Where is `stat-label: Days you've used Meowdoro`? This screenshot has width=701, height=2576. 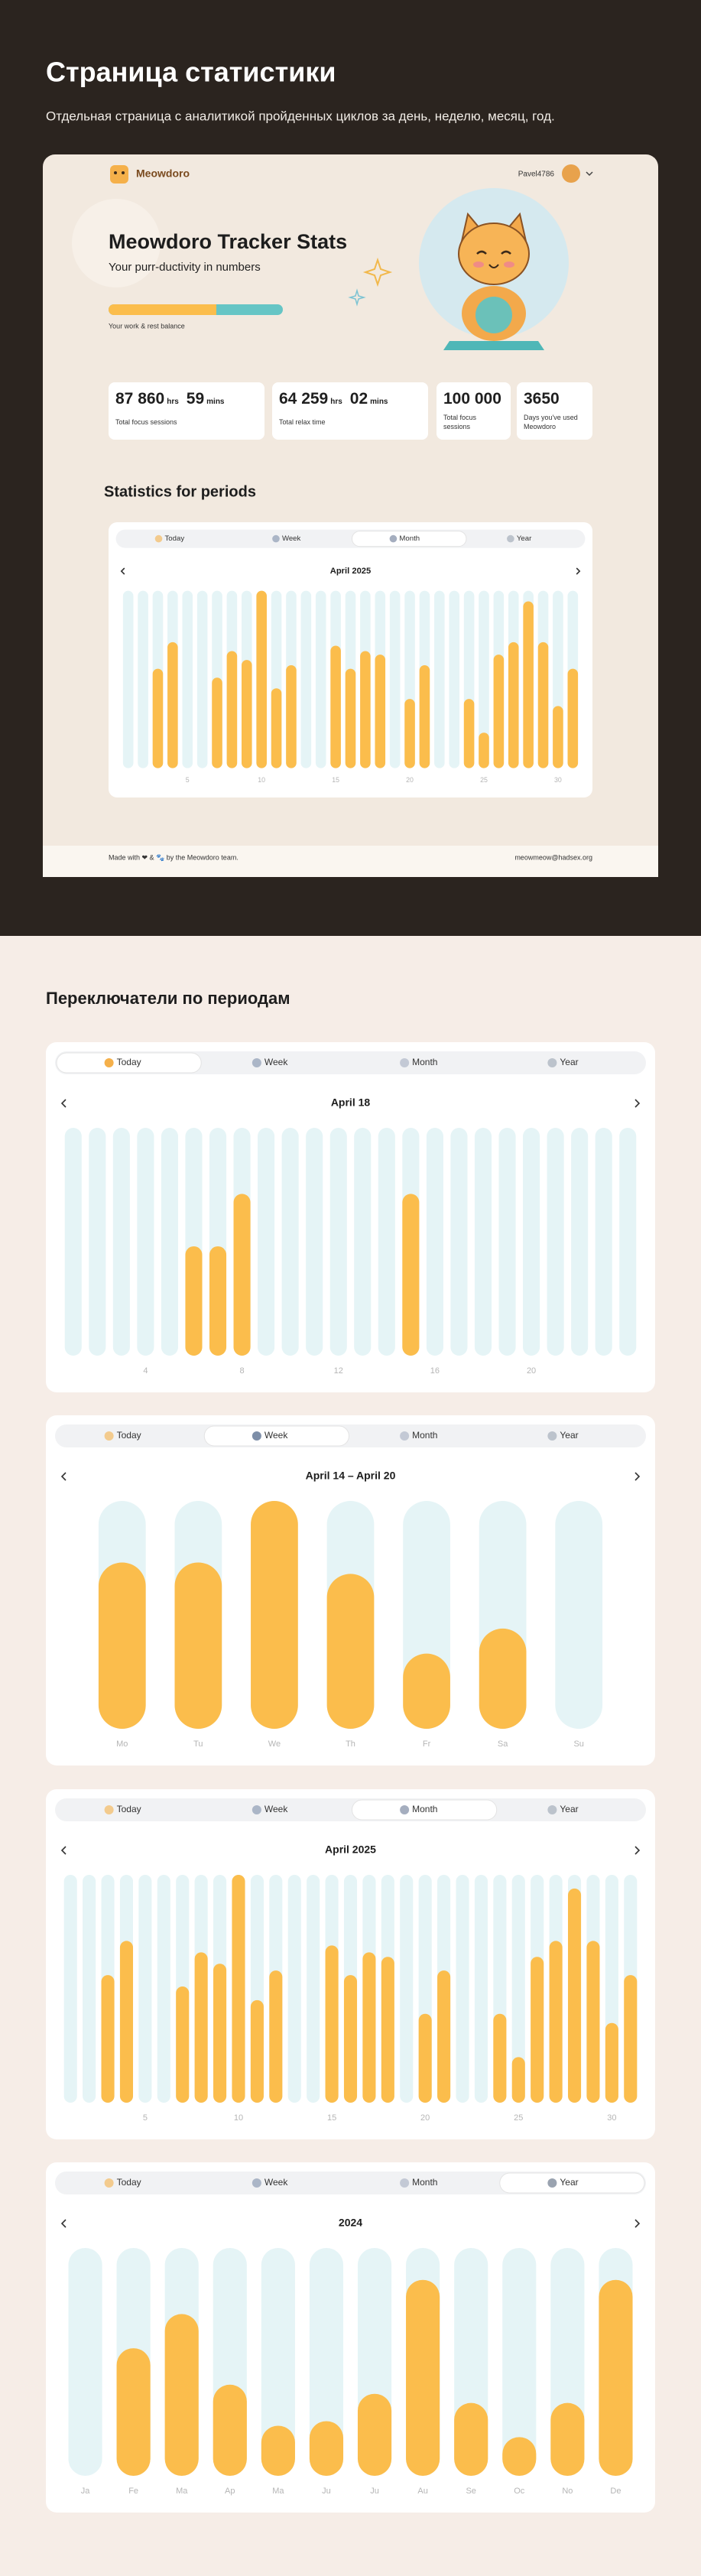
stat-label: Days you've used Meowdoro is located at coordinates (551, 422).